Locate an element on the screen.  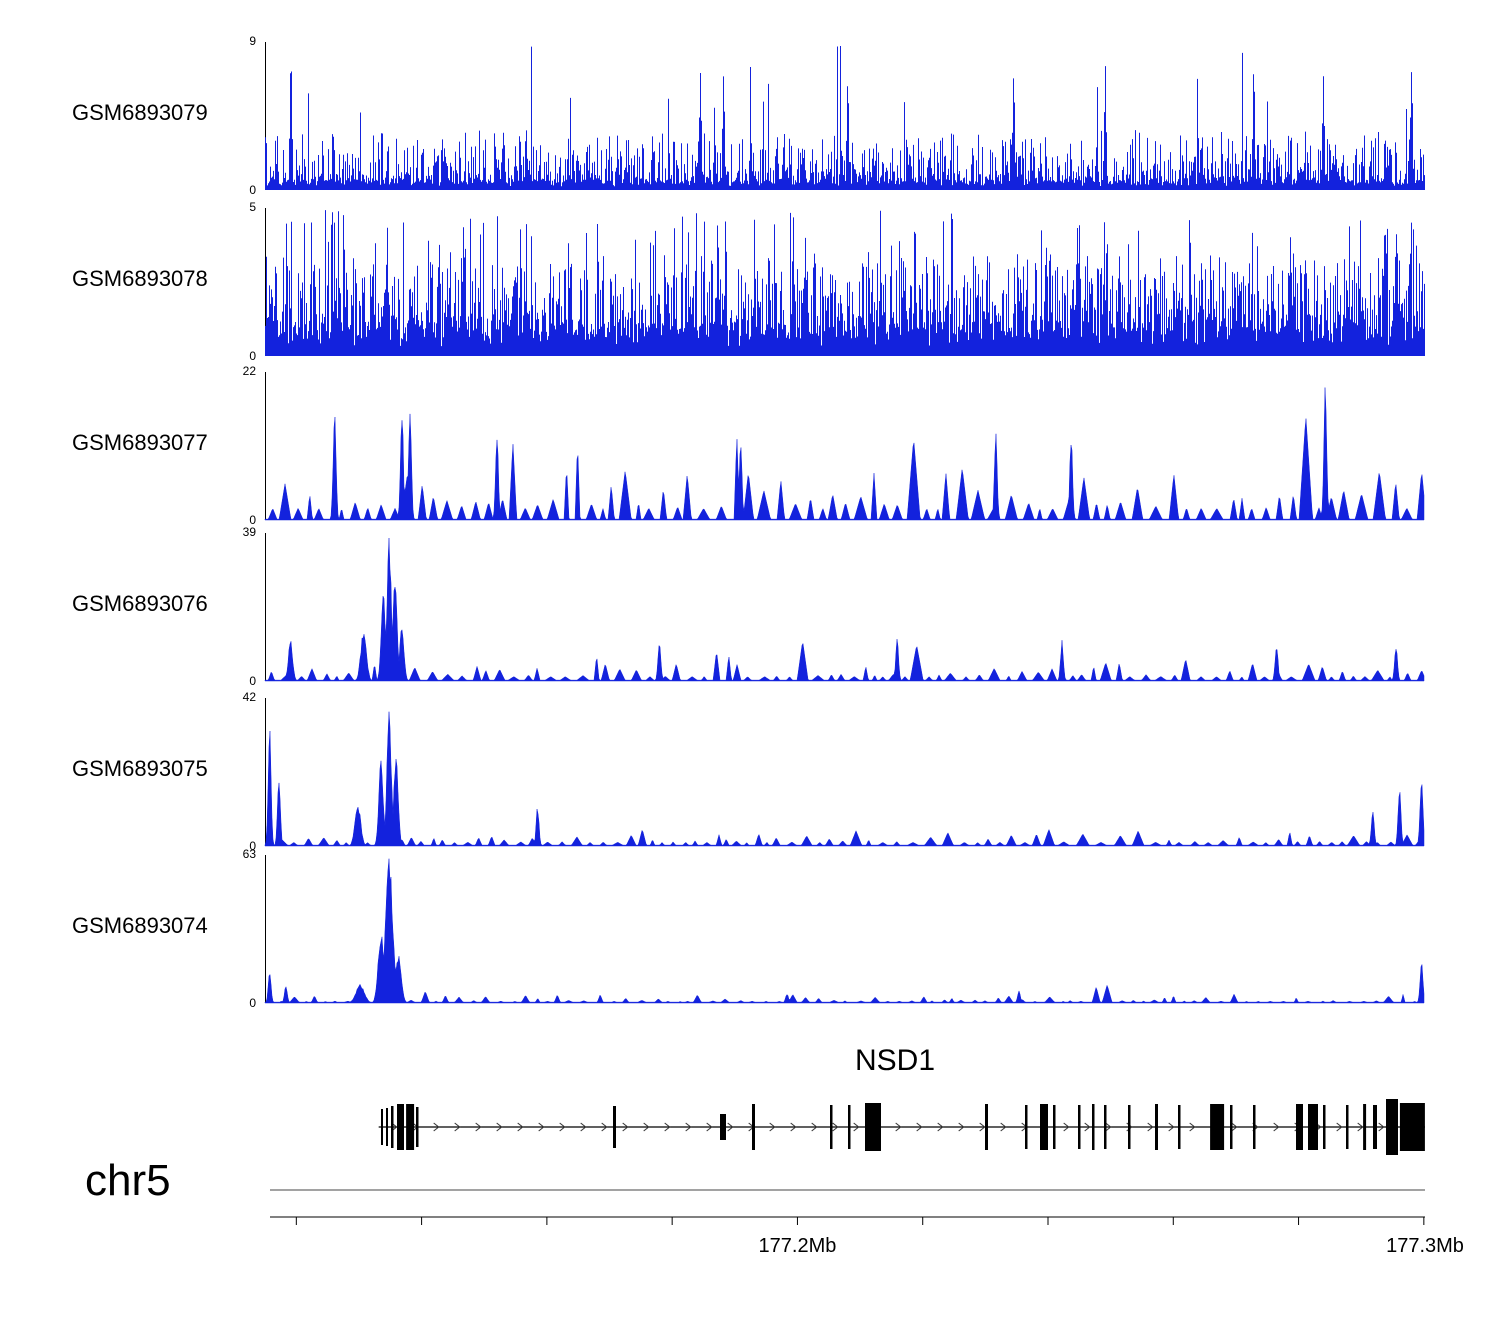
track-label: GSM6893076 is located at coordinates (140, 603).